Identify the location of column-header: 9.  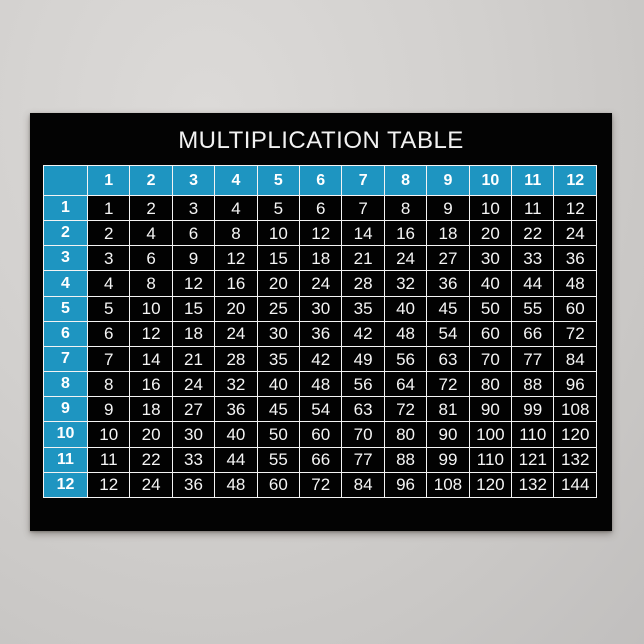
(448, 180).